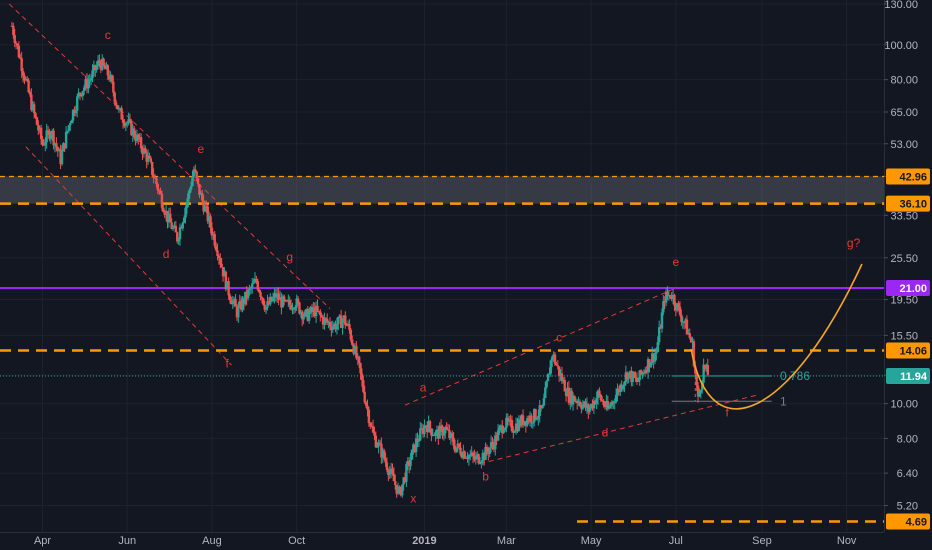  What do you see at coordinates (605, 432) in the screenshot?
I see `wave-label: d` at bounding box center [605, 432].